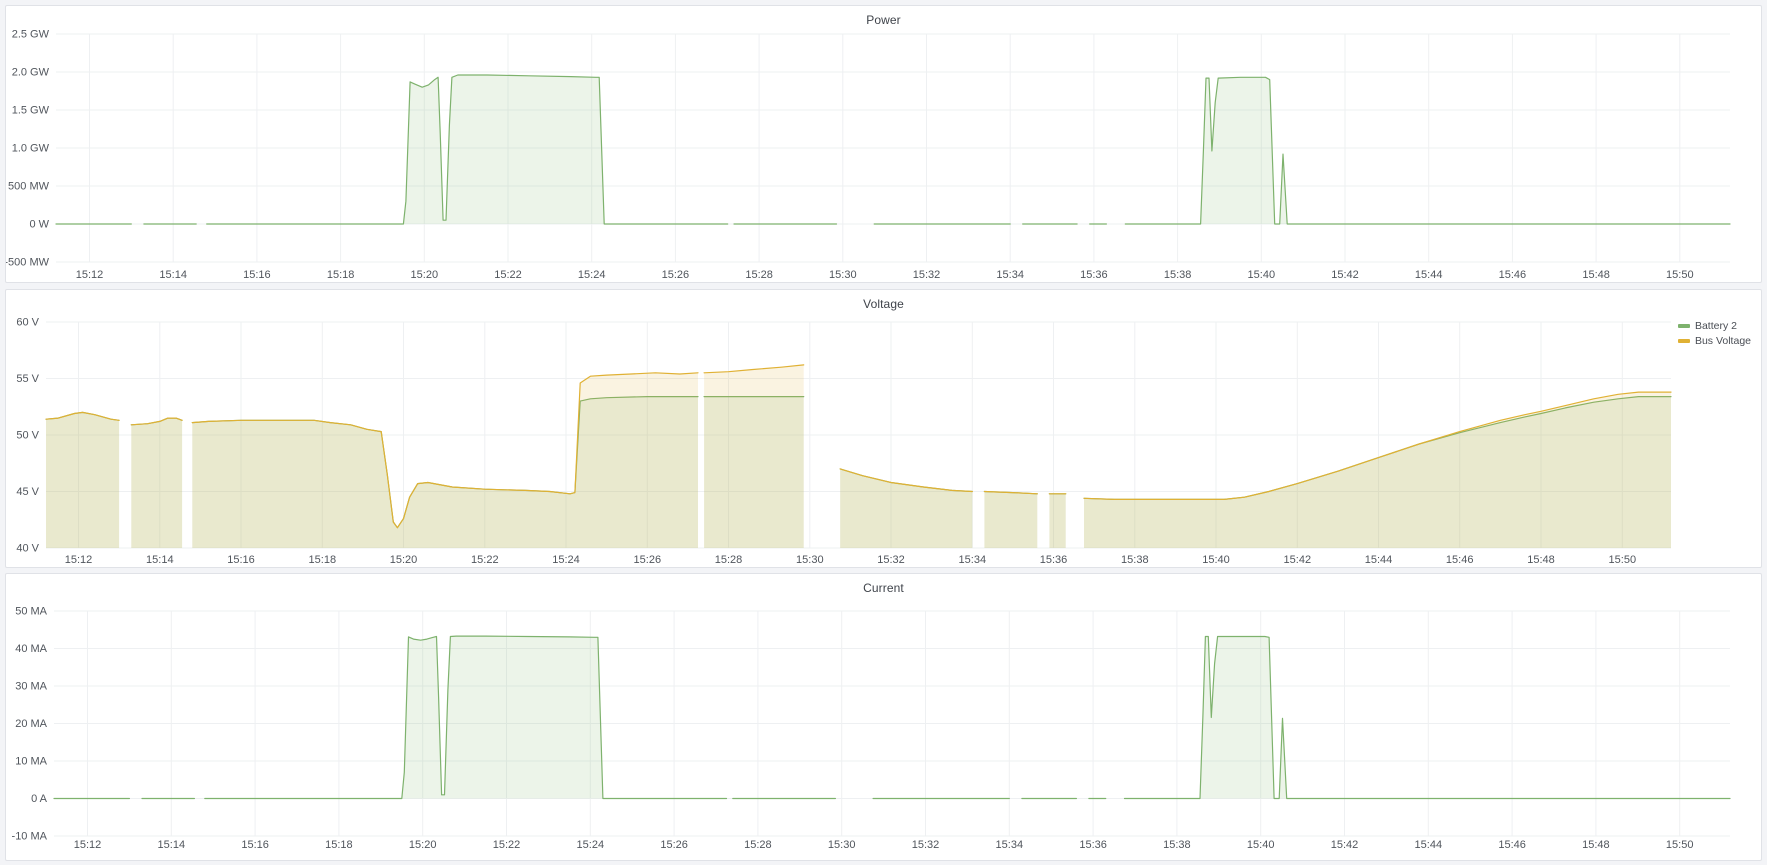 Image resolution: width=1767 pixels, height=865 pixels. Describe the element at coordinates (27, 436) in the screenshot. I see `y-axis-labels: 60 V 55 V 50 V 45 V 40 V` at that location.